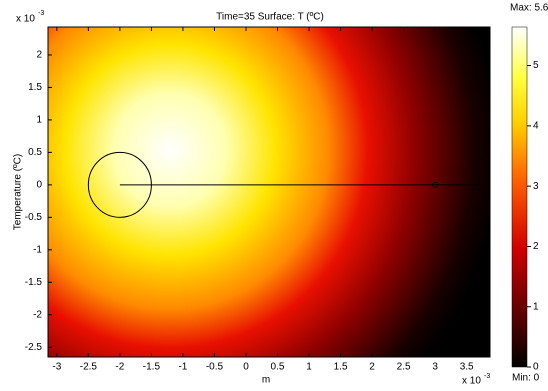 Image resolution: width=548 pixels, height=391 pixels. Describe the element at coordinates (34, 282) in the screenshot. I see `y-tick-label: -1.5` at that location.